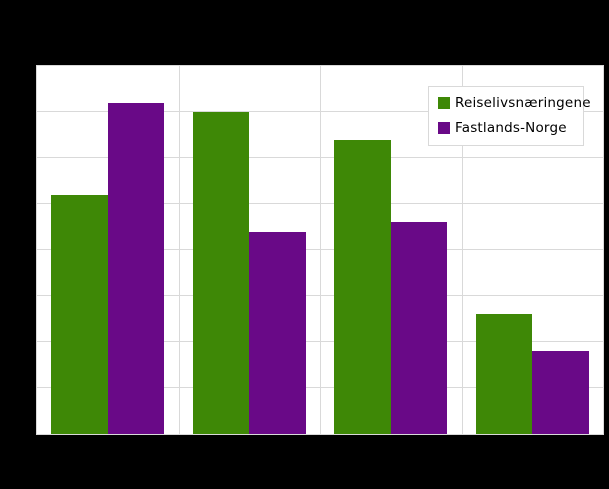 The image size is (609, 489). Describe the element at coordinates (511, 128) in the screenshot. I see `legend-label: Fastlands-Norge` at that location.